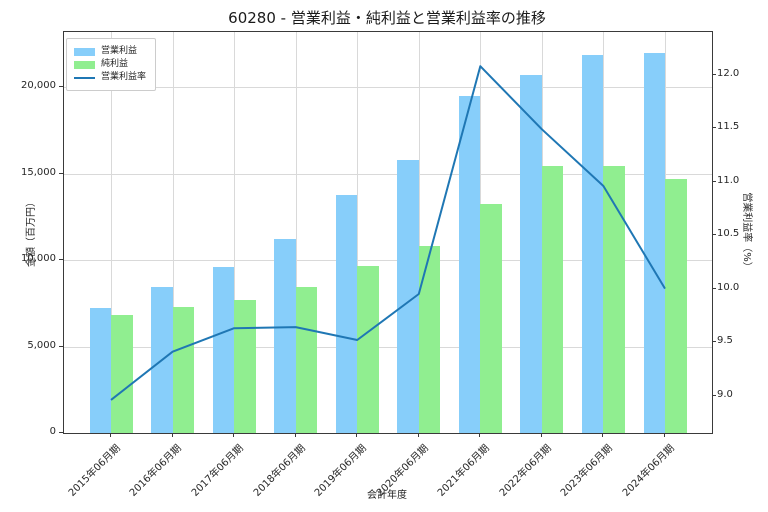 Image resolution: width=768 pixels, height=512 pixels. What do you see at coordinates (119, 51) in the screenshot?
I see `legend-label-operating-profit: 営業利益` at bounding box center [119, 51].